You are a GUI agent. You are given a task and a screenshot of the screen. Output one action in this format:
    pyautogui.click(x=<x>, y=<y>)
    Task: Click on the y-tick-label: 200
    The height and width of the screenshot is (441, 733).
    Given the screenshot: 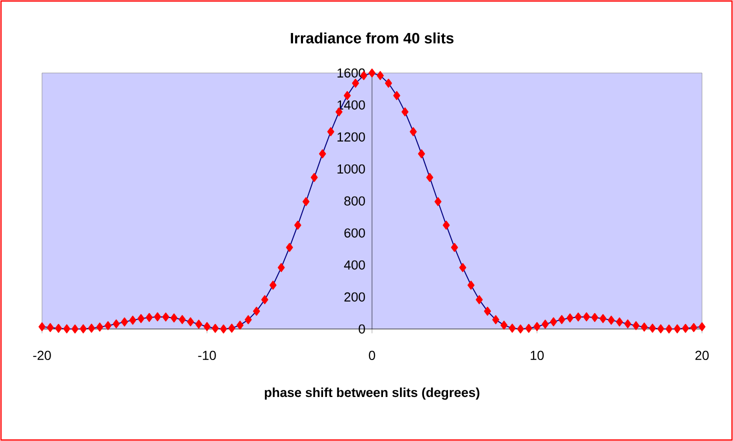 What is the action you would take?
    pyautogui.click(x=354, y=297)
    